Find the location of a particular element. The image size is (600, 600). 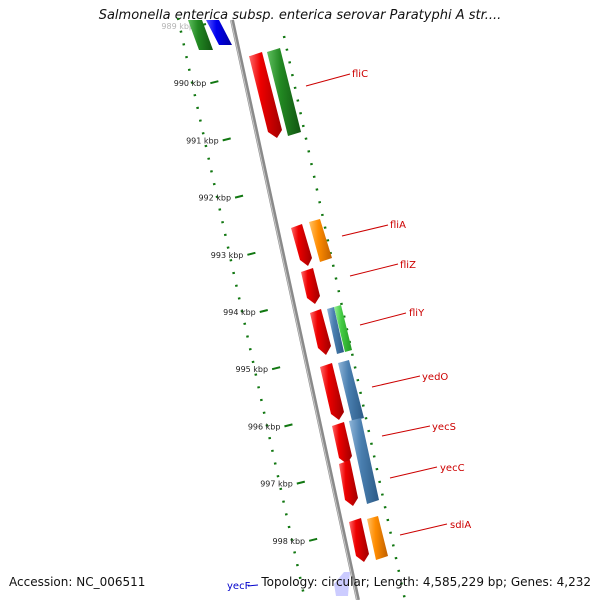

label-fliA: fliA is located at coordinates (398, 225).